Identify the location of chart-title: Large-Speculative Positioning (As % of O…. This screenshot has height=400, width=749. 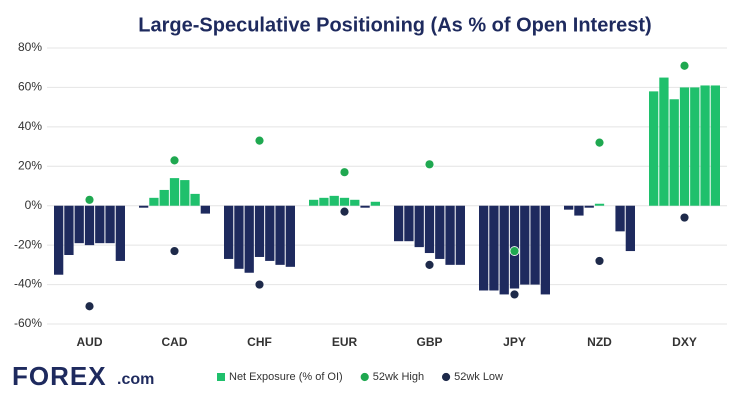
(394, 25).